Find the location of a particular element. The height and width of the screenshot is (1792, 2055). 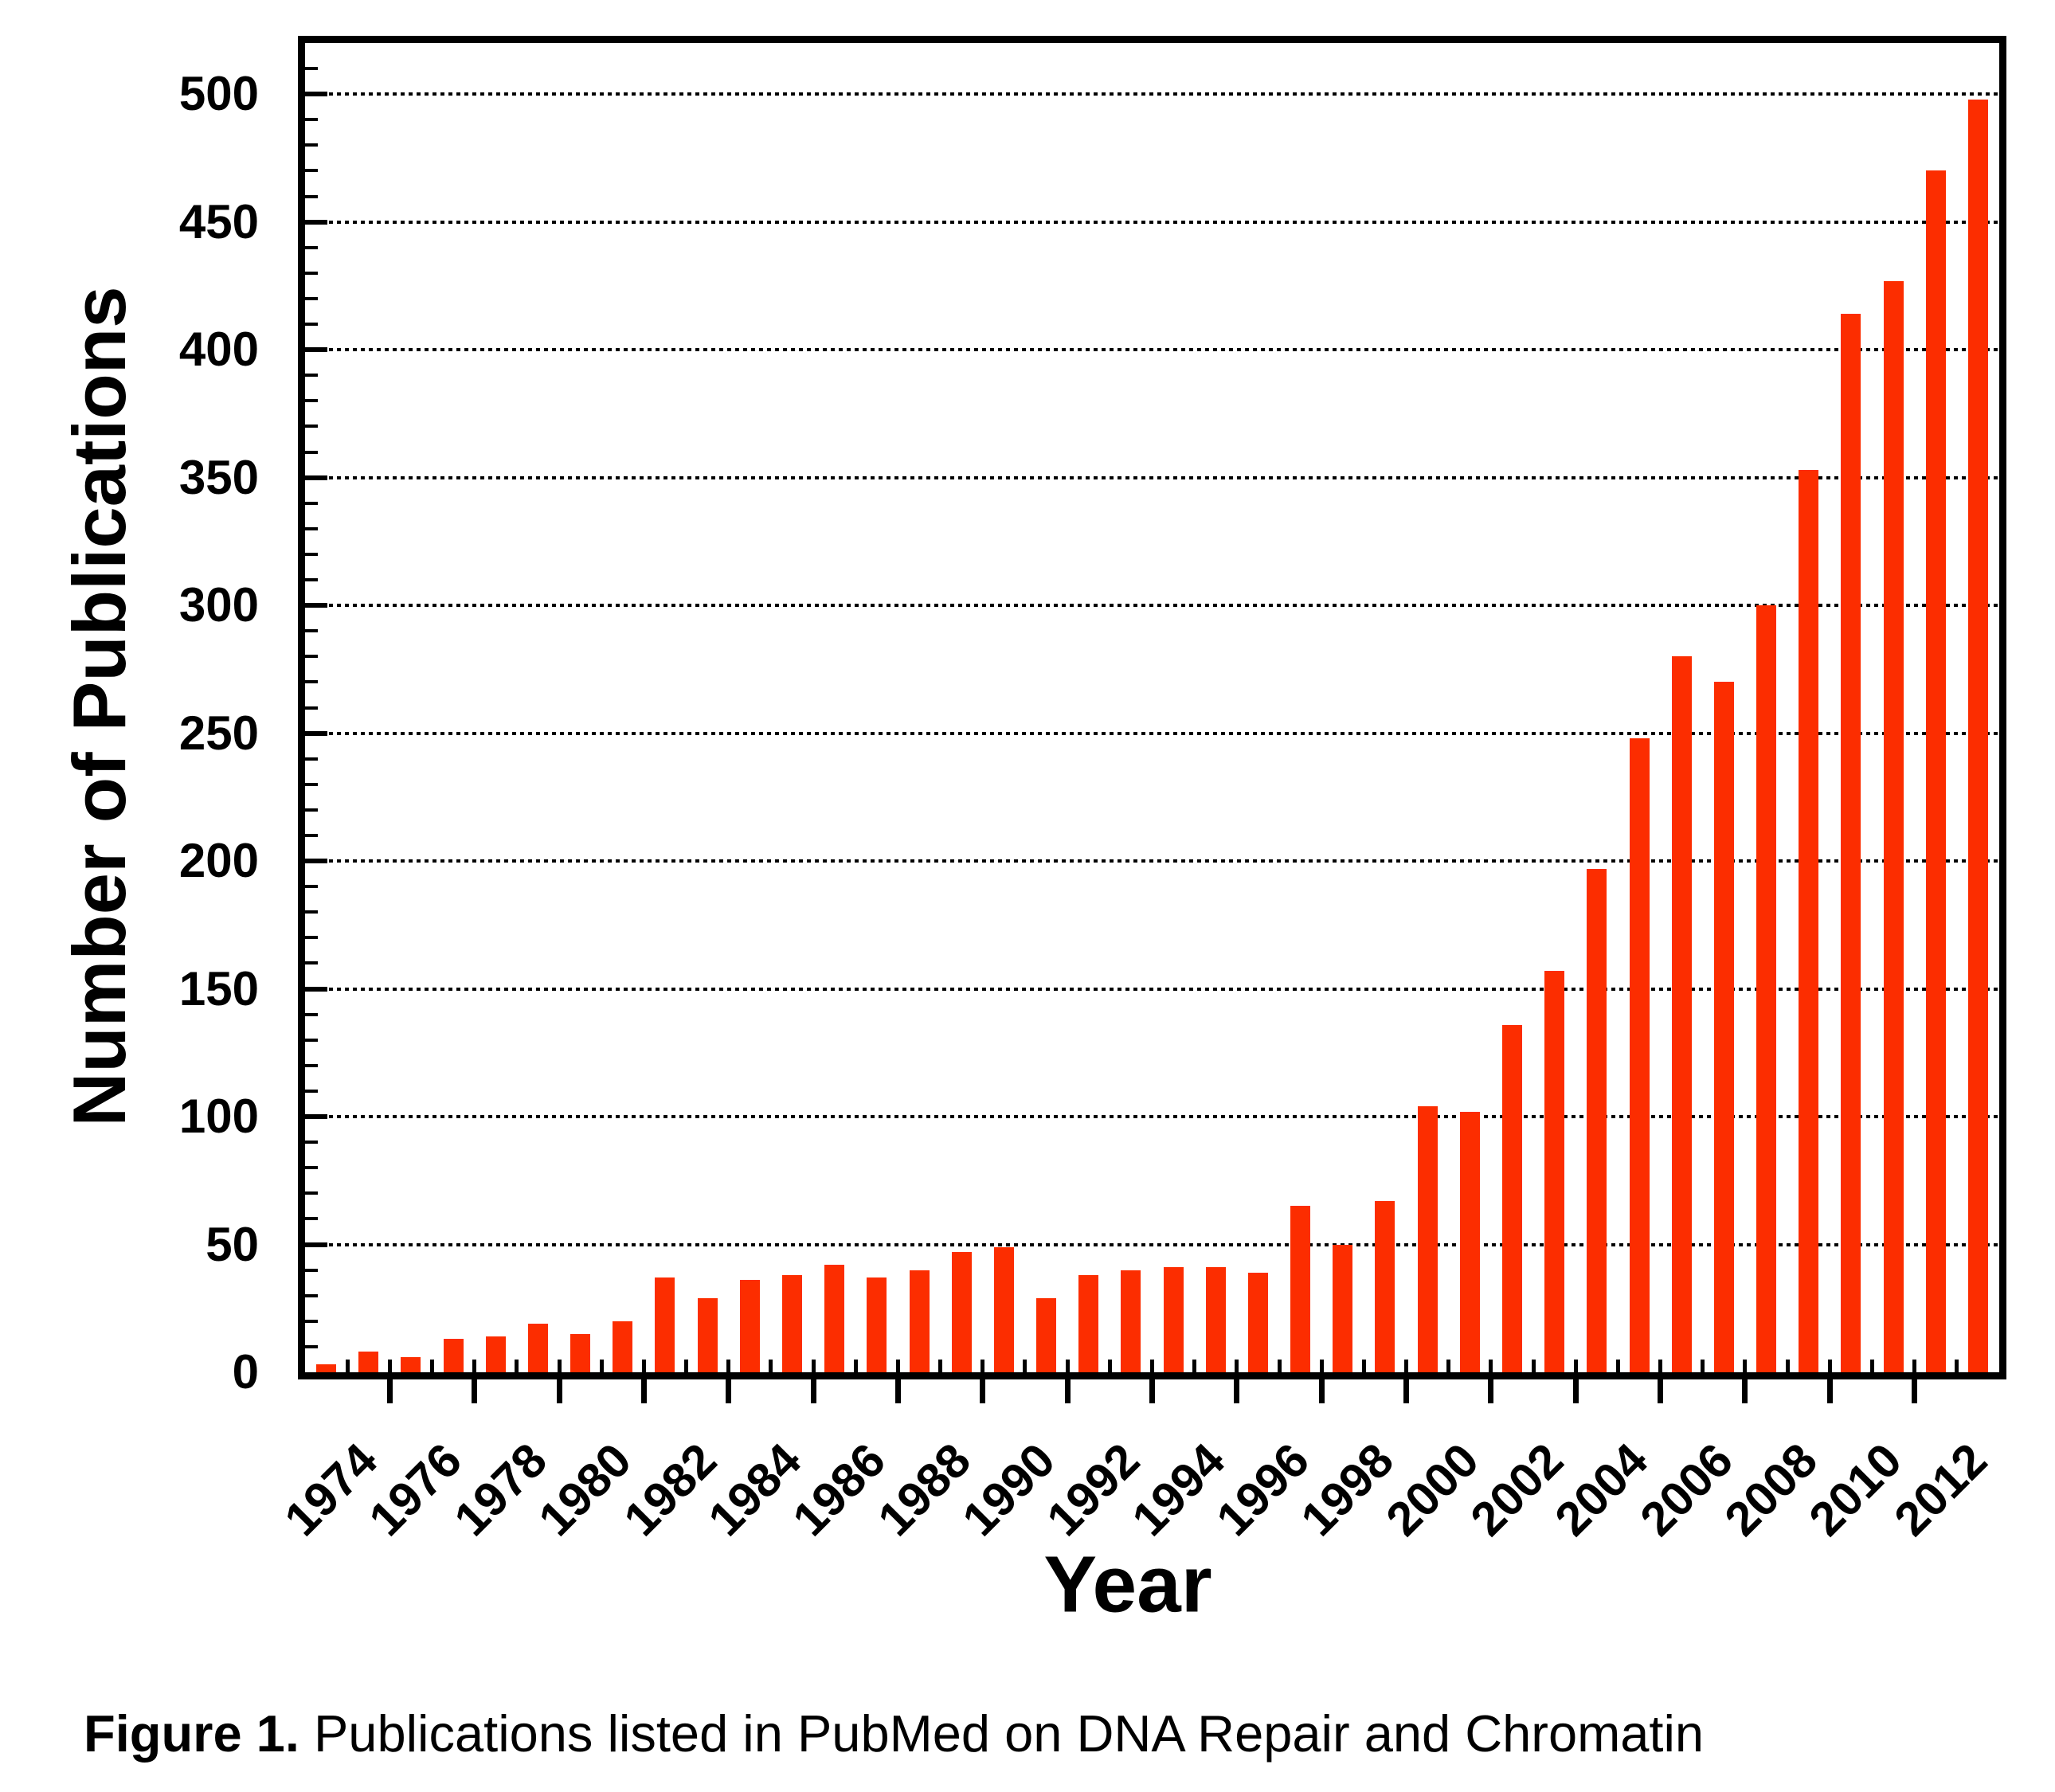

bar-1985 is located at coordinates (792, 1323).